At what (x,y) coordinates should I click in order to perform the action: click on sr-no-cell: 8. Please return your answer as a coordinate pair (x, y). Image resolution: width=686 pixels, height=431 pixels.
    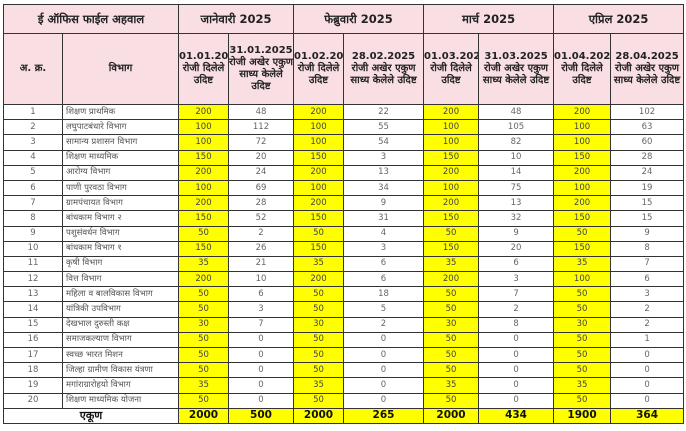
    Looking at the image, I should click on (33, 218).